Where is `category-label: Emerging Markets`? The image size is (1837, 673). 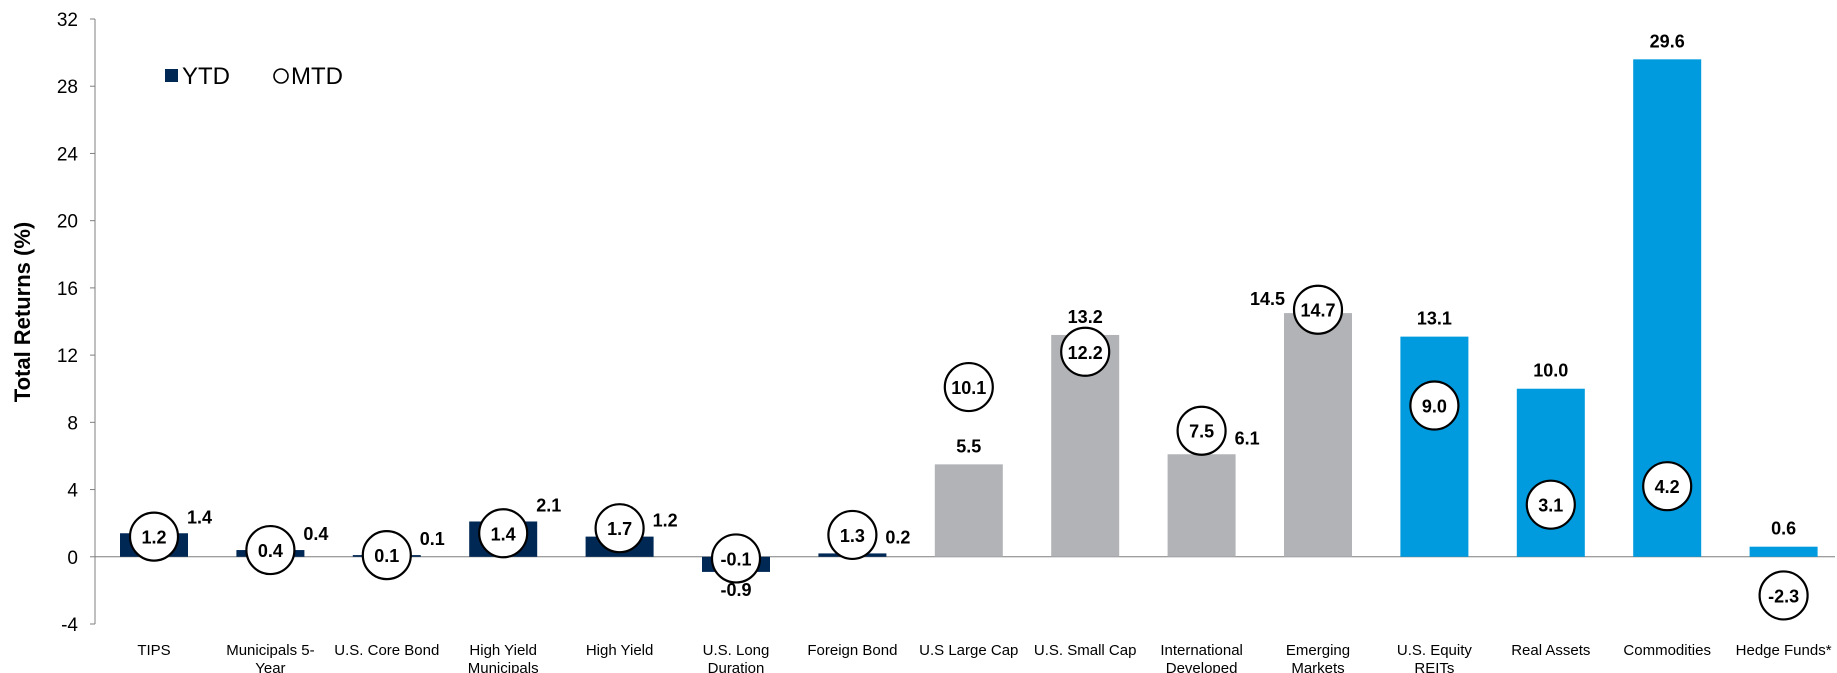
category-label: Emerging Markets is located at coordinates (1318, 657).